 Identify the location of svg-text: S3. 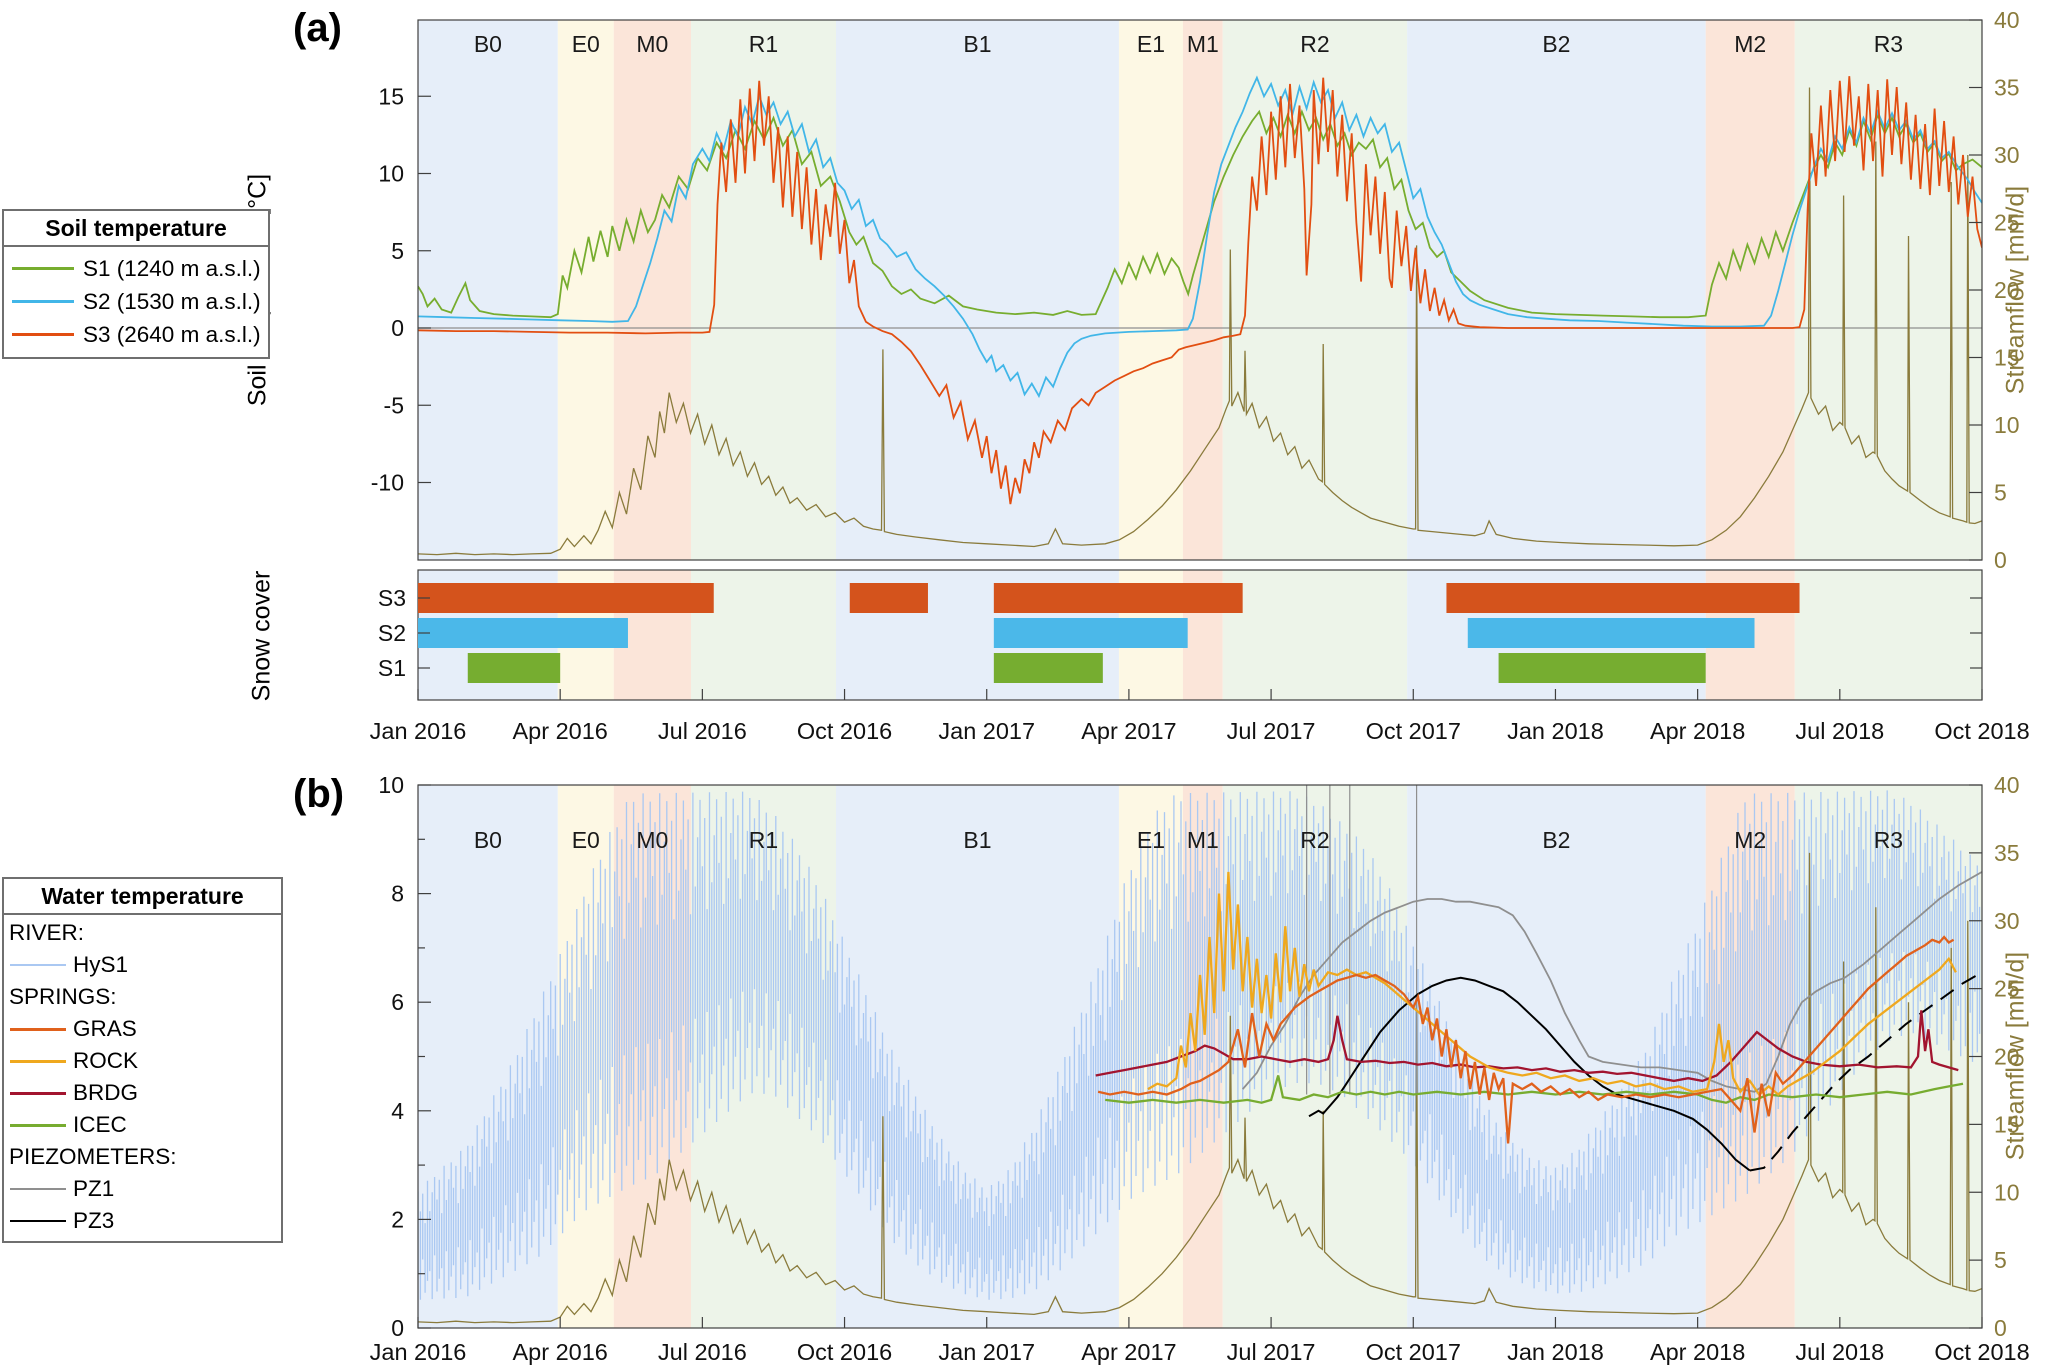
(392, 598).